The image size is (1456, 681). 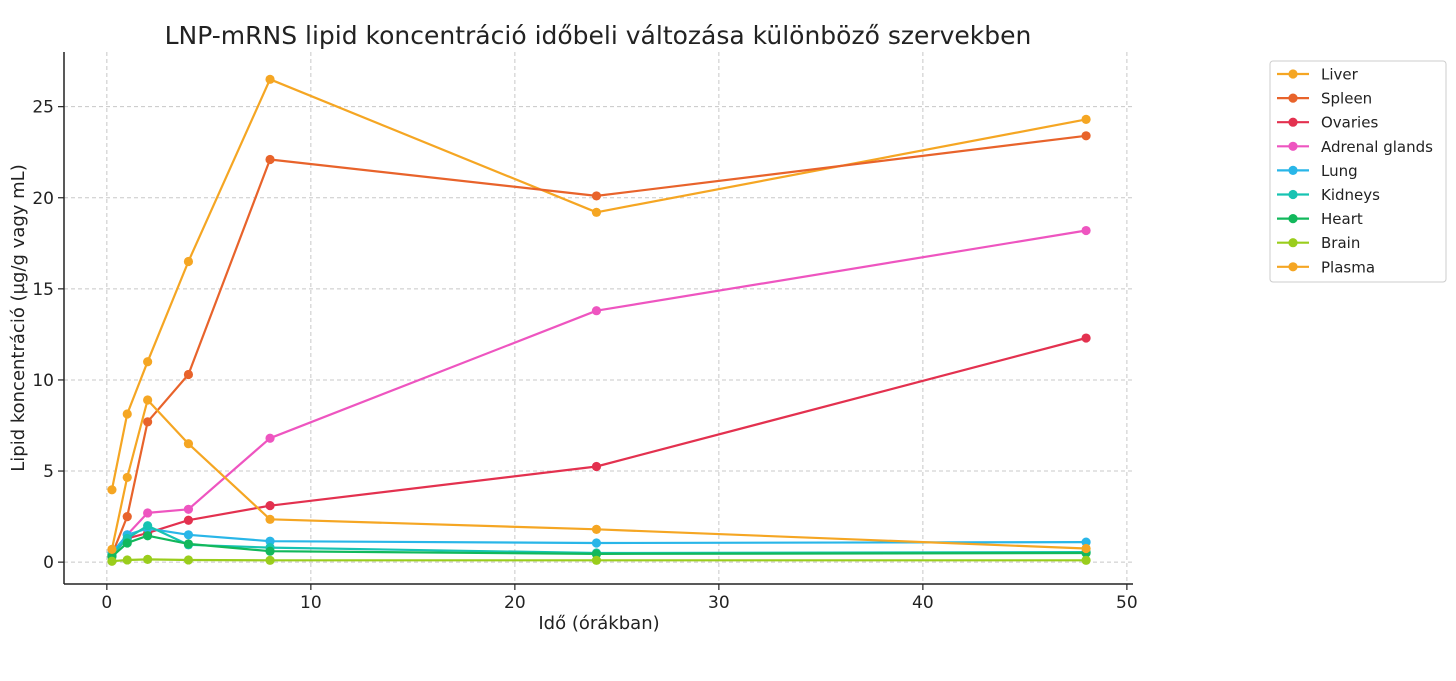 I want to click on legend-marker-heart, so click(x=1293, y=219).